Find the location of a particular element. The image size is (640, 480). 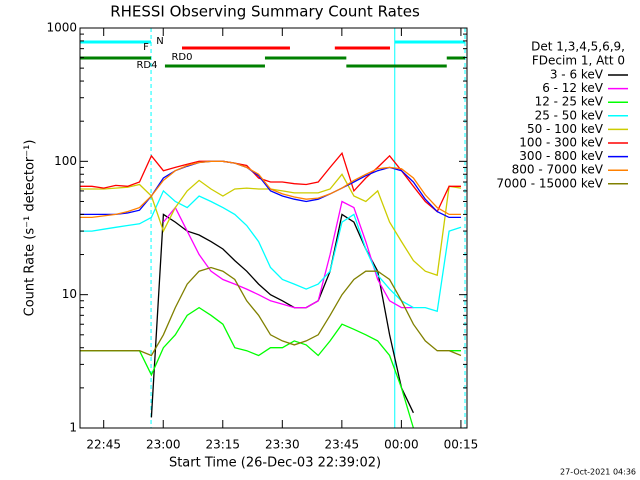

x-tick-label: 23:45 is located at coordinates (342, 445).